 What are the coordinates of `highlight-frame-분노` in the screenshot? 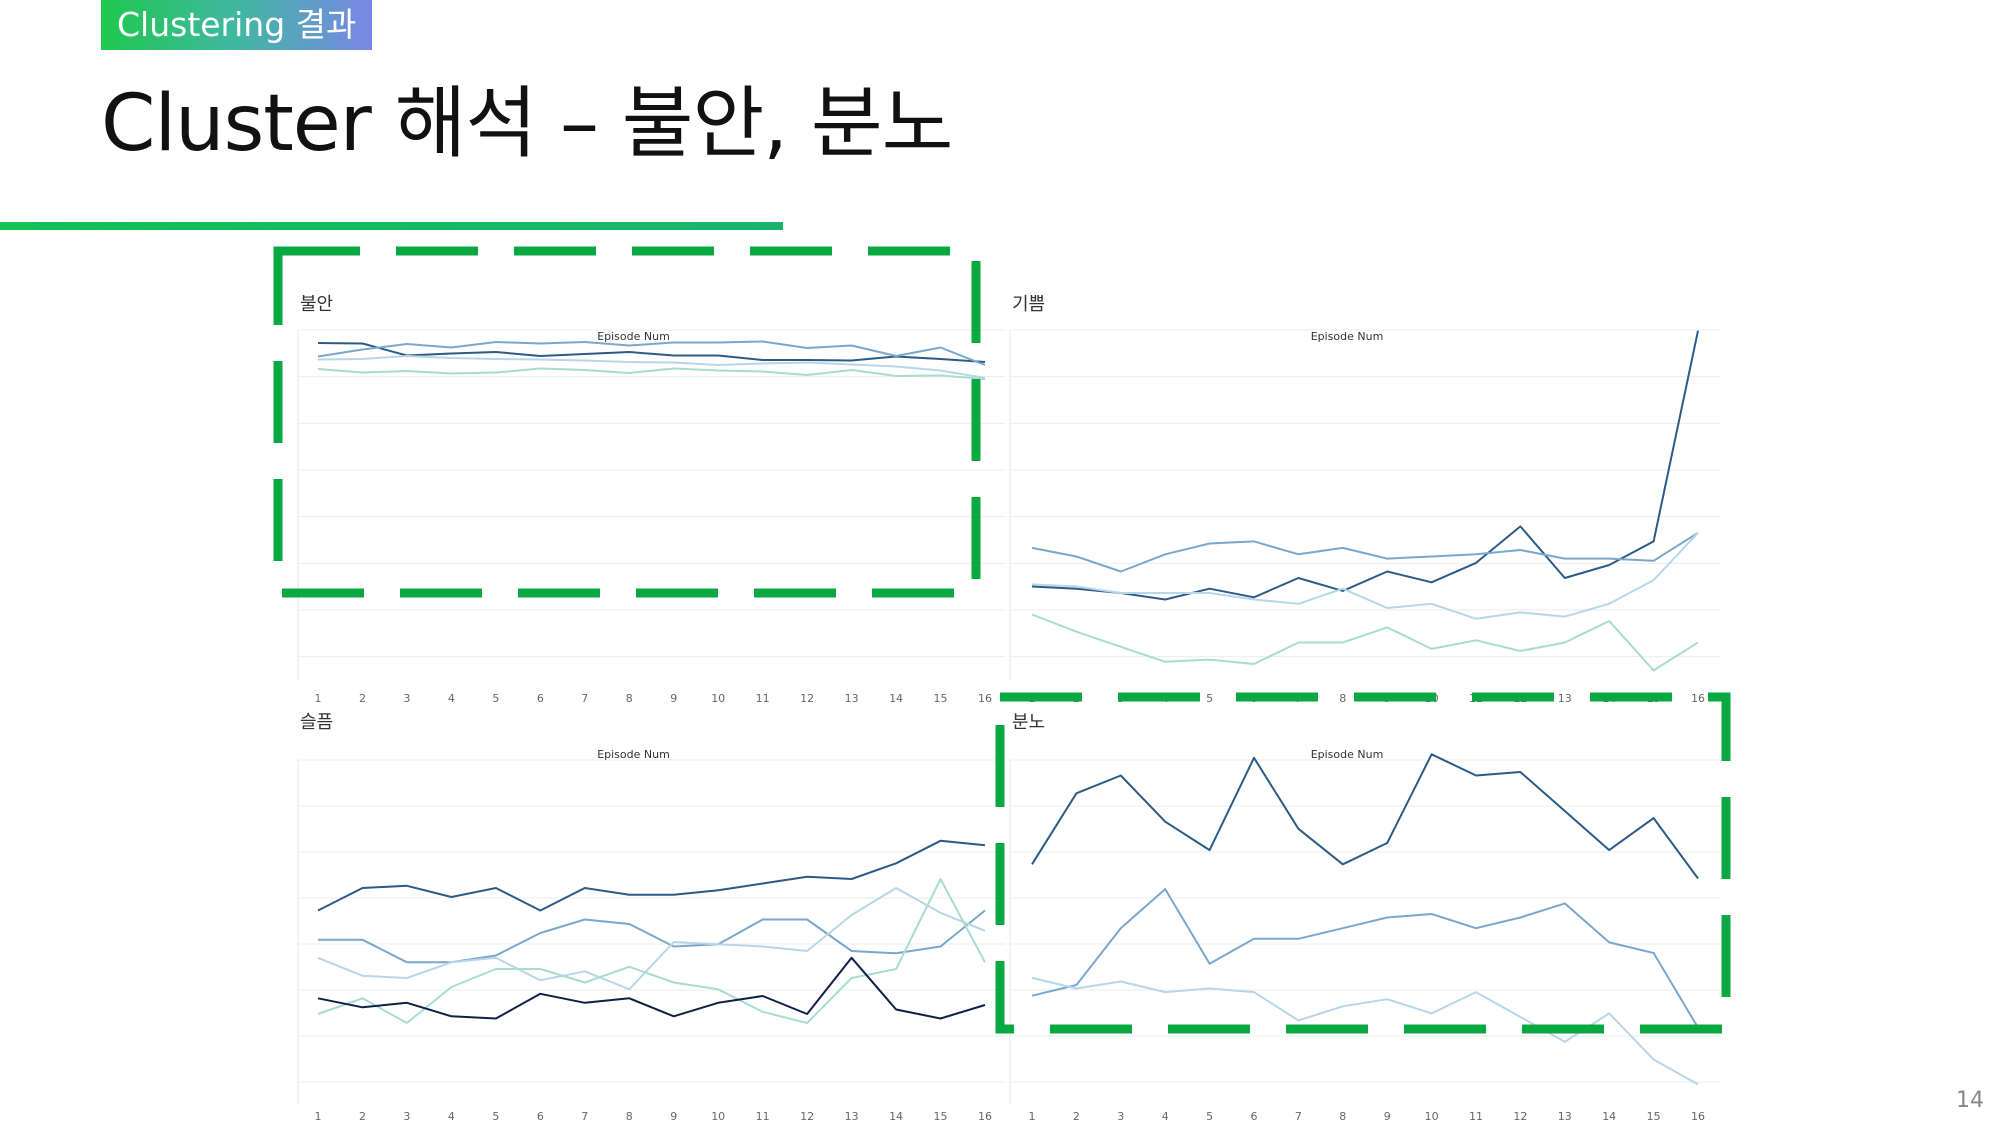 It's located at (1363, 863).